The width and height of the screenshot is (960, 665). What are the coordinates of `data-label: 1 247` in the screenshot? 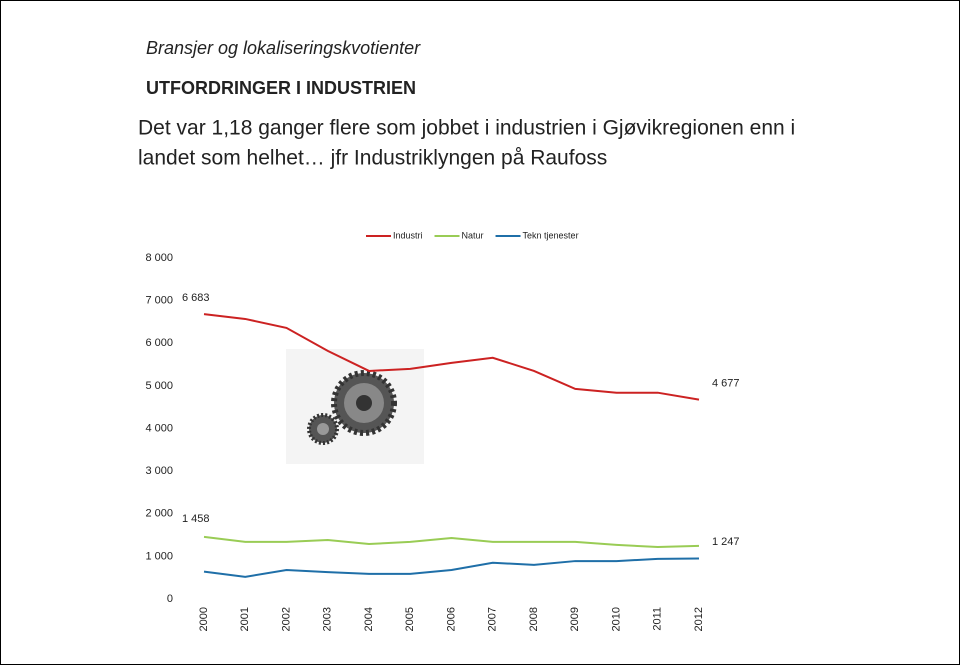 It's located at (726, 542).